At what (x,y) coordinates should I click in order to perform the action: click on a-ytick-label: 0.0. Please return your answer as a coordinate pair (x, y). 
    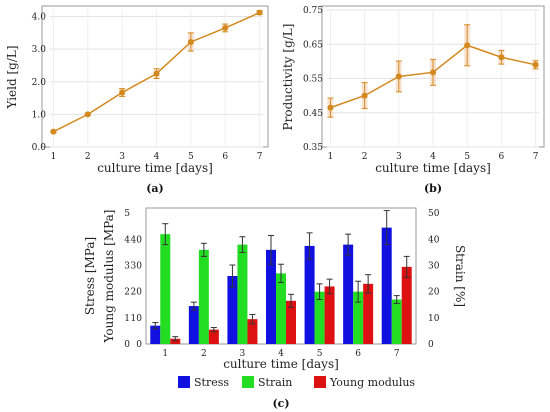
    Looking at the image, I should click on (39, 148).